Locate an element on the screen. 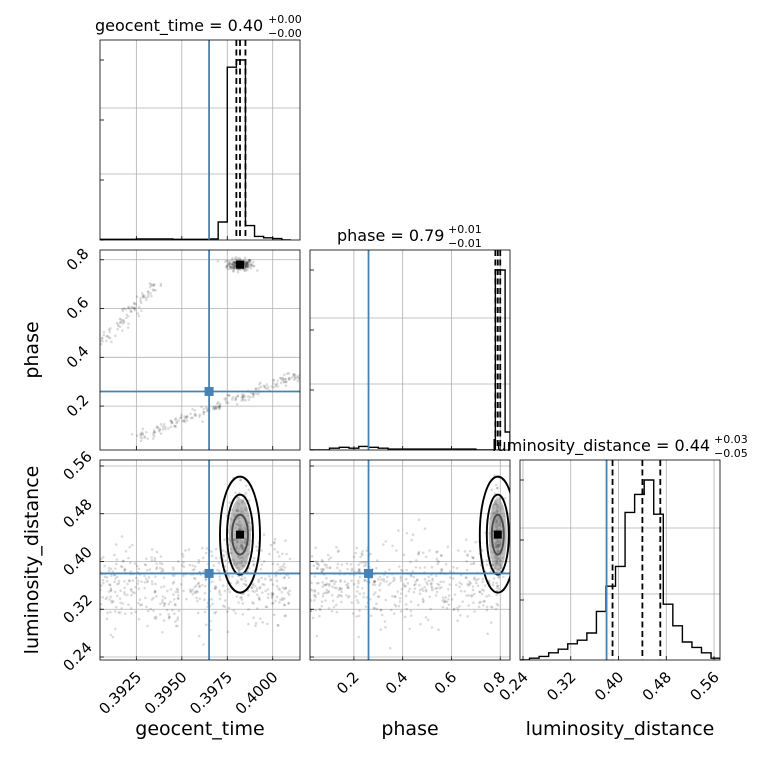  pair-geocent-time-vs-phase-samples is located at coordinates (200, 349).